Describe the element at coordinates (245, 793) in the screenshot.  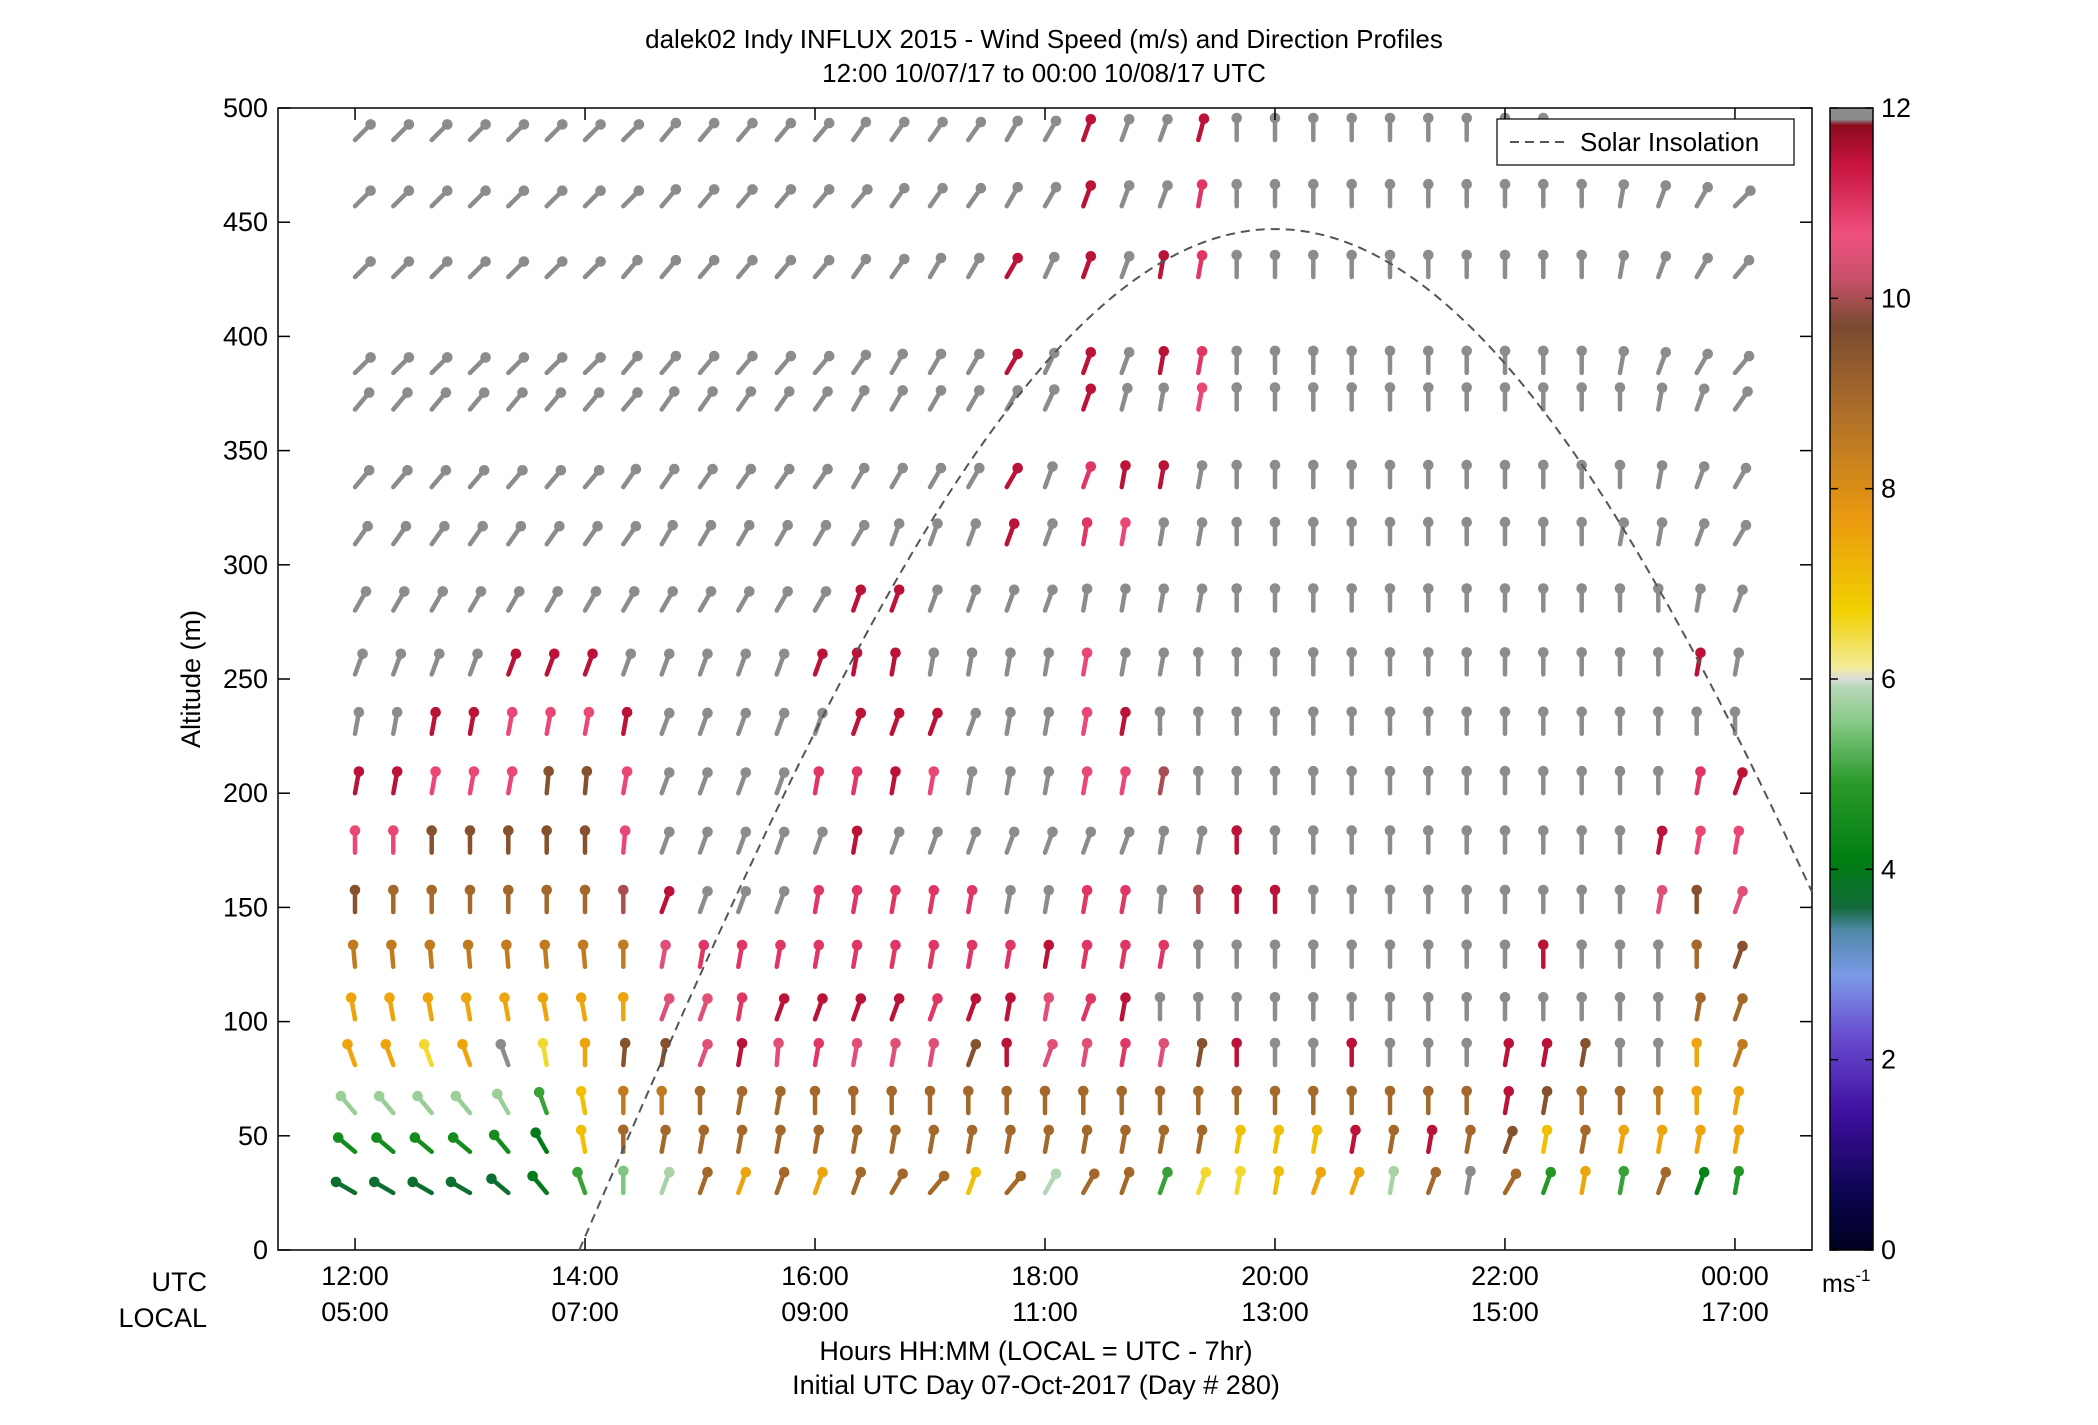
I see `y-tick-label: 200` at that location.